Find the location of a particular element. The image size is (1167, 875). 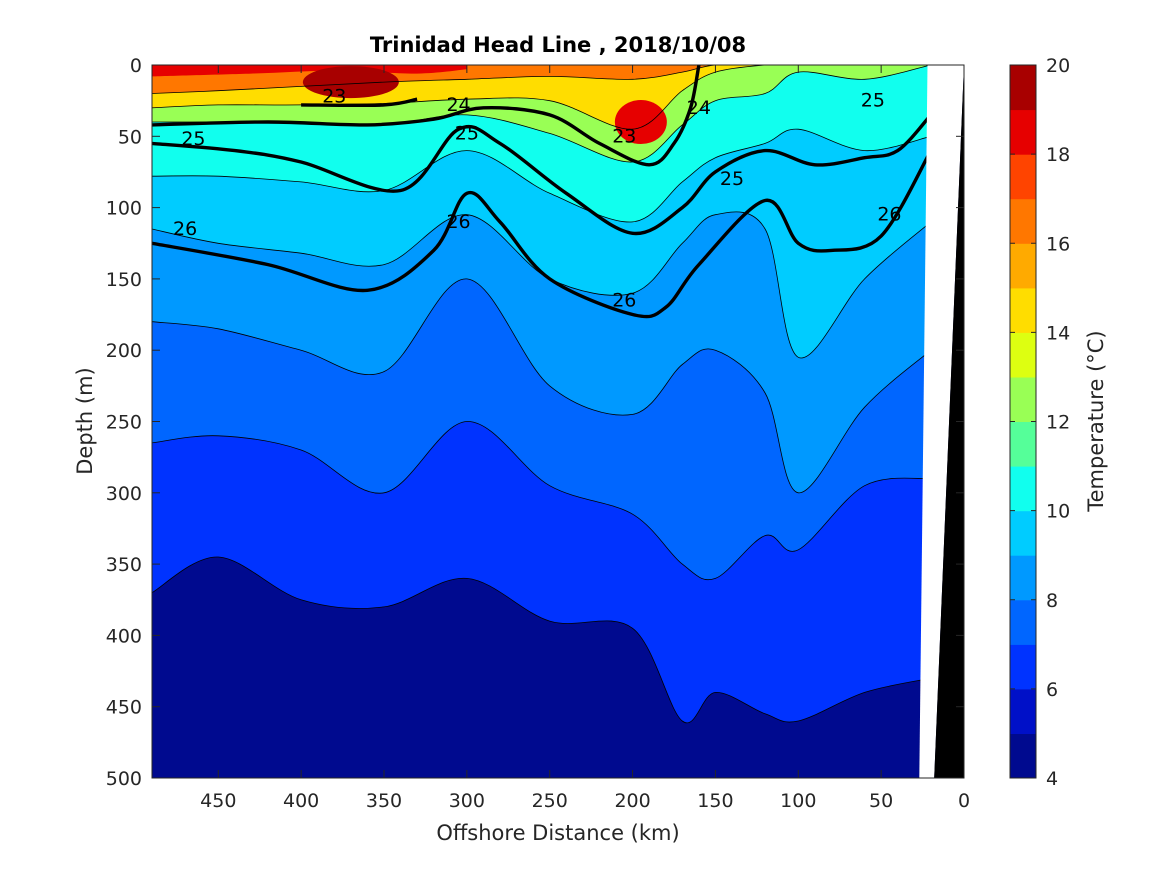

contour-label-23-0: 23 is located at coordinates (334, 96).